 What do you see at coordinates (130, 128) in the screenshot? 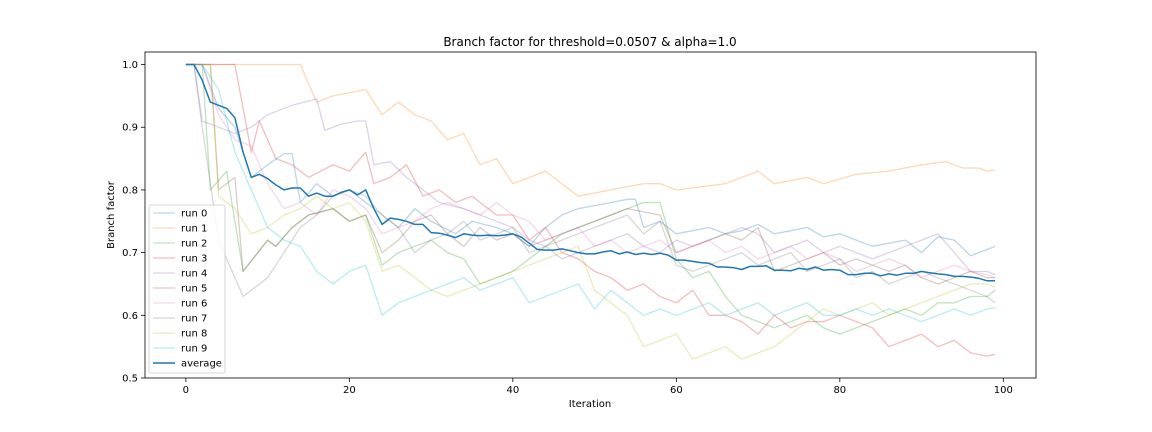
I see `y-tick-label: 0.9` at bounding box center [130, 128].